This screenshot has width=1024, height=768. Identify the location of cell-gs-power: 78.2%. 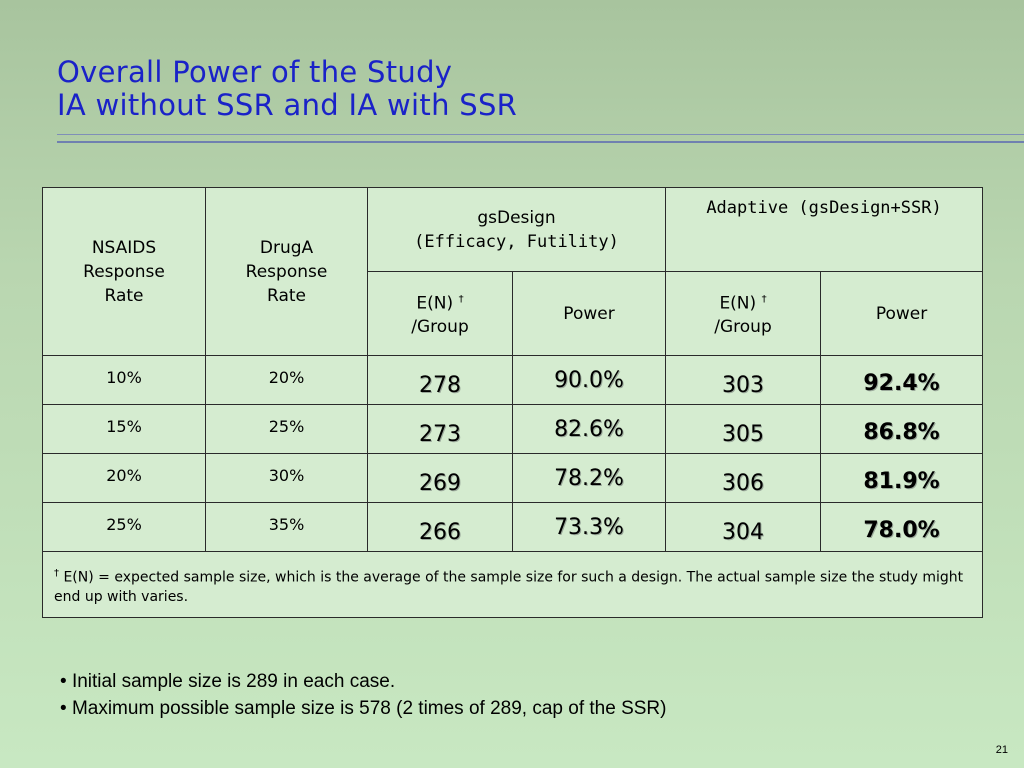
(589, 478).